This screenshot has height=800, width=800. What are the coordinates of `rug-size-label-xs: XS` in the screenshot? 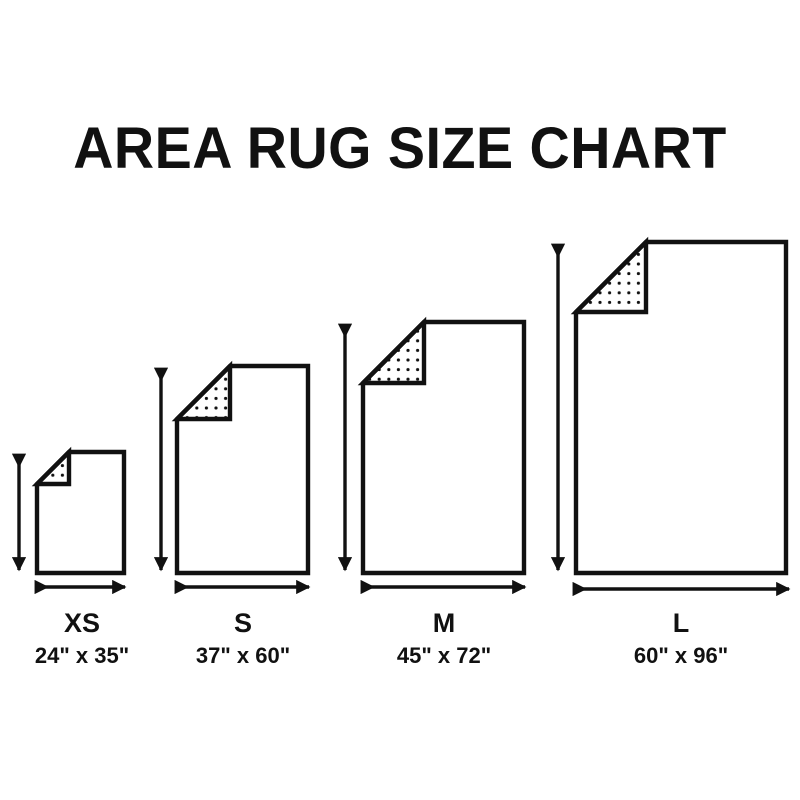 It's located at (82, 623).